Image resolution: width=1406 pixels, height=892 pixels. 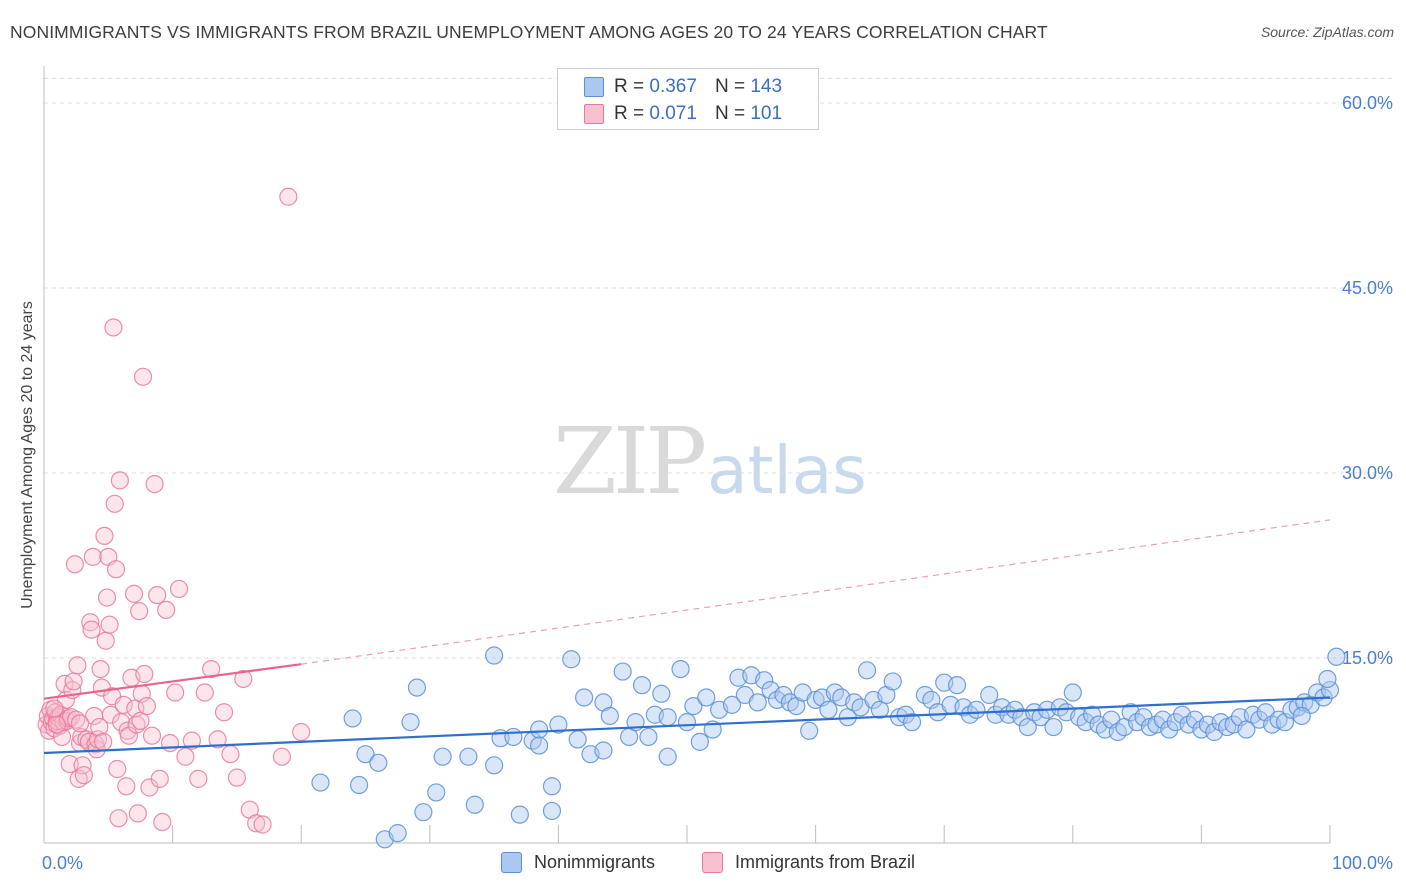 What do you see at coordinates (629, 113) in the screenshot?
I see `legend-r-label: R =` at bounding box center [629, 113].